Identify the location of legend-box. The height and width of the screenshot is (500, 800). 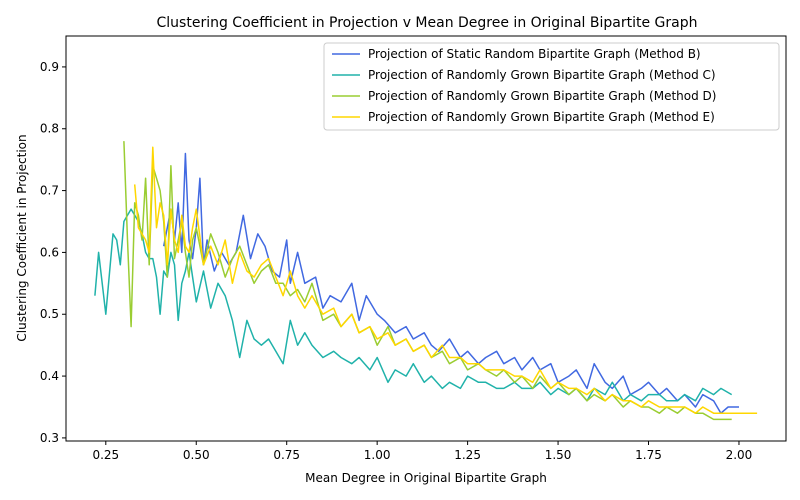
(551, 86).